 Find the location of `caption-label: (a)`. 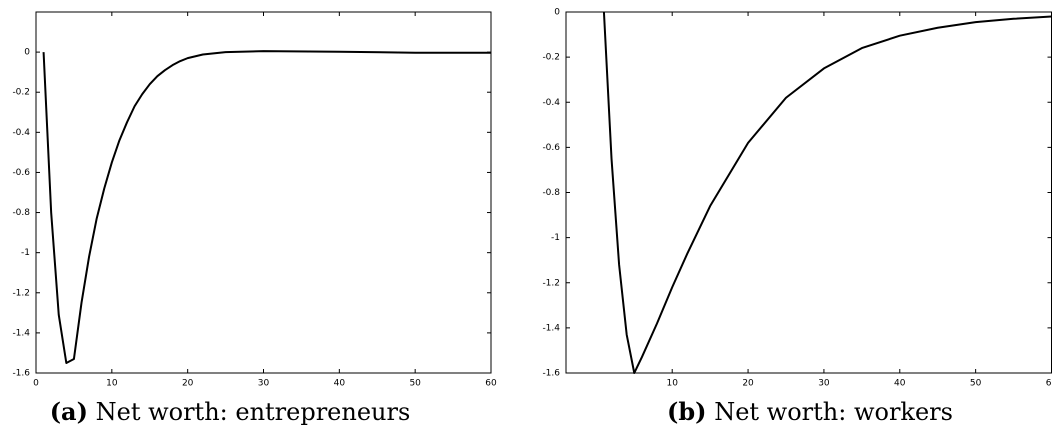

caption-label: (a) is located at coordinates (69, 411).